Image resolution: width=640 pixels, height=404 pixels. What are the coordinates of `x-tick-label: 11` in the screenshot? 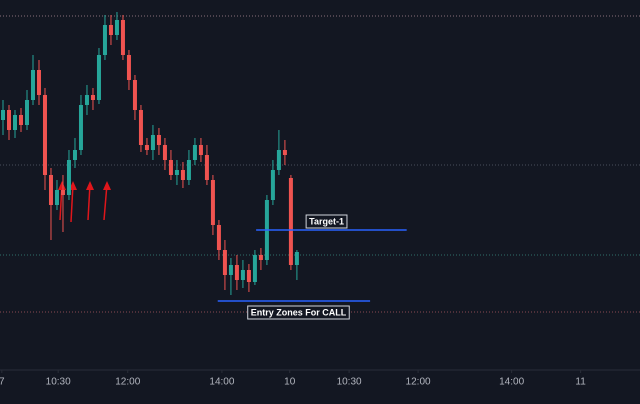 It's located at (580, 382).